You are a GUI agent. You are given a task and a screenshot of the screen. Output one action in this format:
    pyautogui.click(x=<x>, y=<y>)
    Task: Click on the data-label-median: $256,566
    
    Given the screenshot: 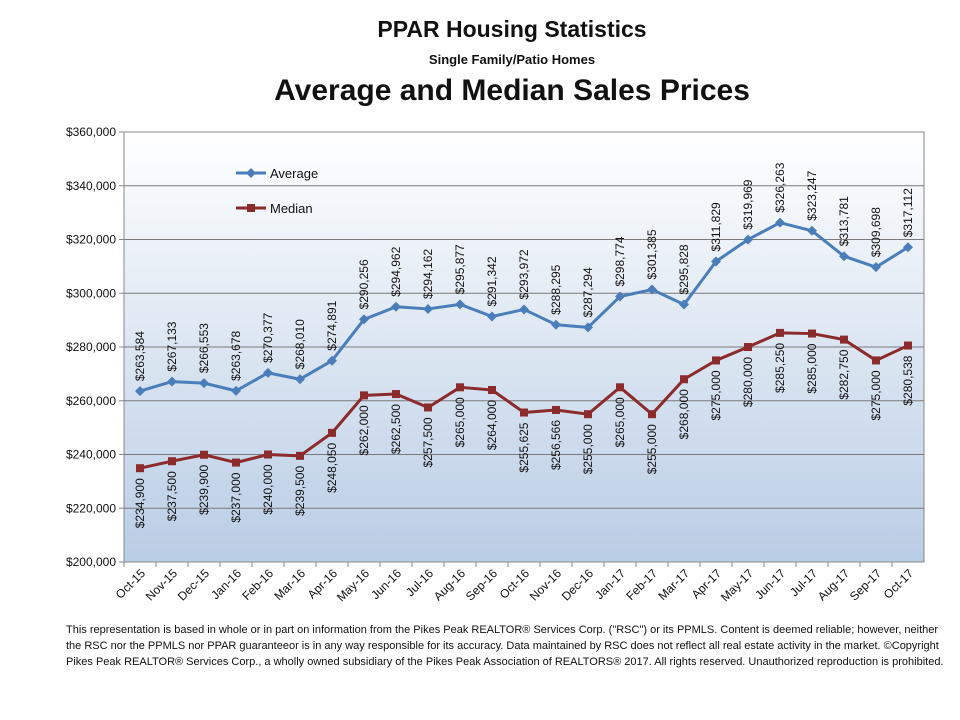 What is the action you would take?
    pyautogui.click(x=556, y=445)
    